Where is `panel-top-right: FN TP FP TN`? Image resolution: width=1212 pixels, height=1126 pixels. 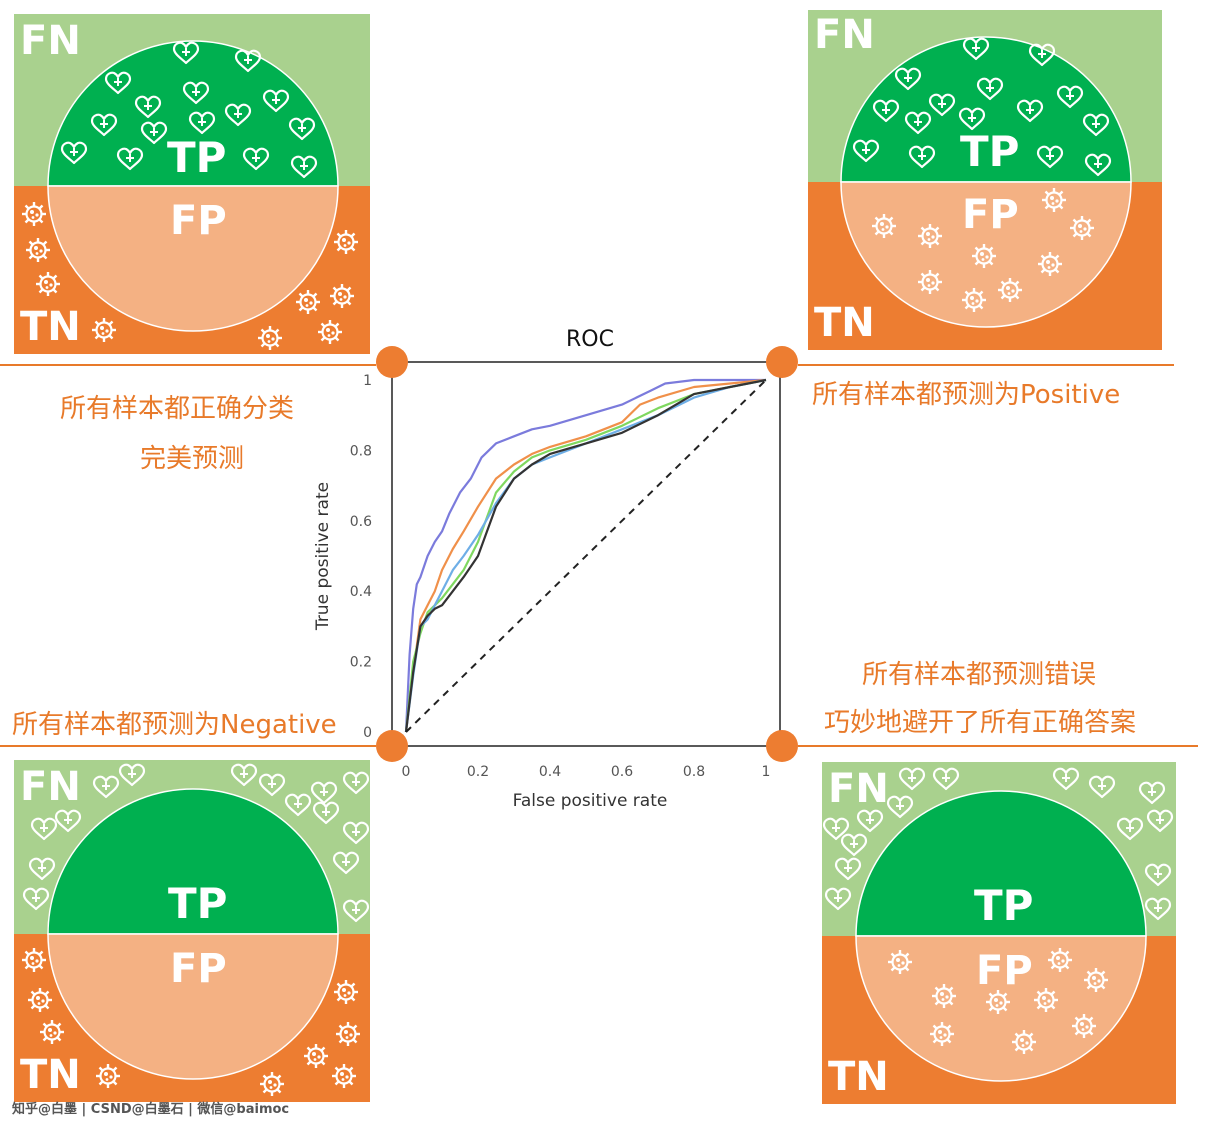 panel-top-right: FN TP FP TN is located at coordinates (985, 180).